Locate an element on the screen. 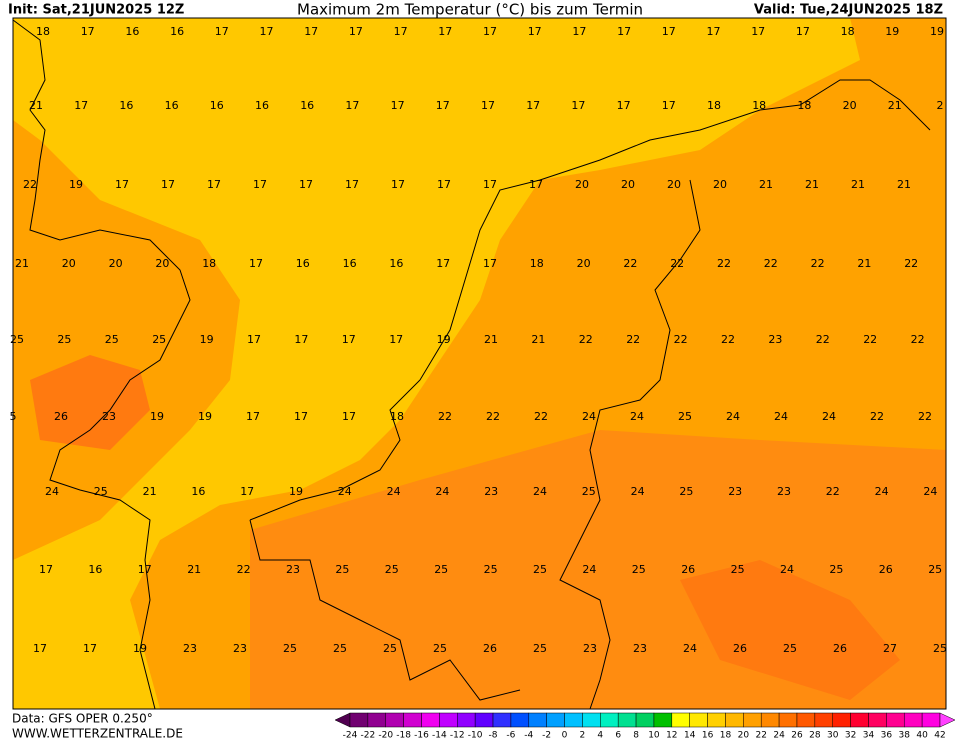  legend-tick-label: 6 is located at coordinates (618, 736).